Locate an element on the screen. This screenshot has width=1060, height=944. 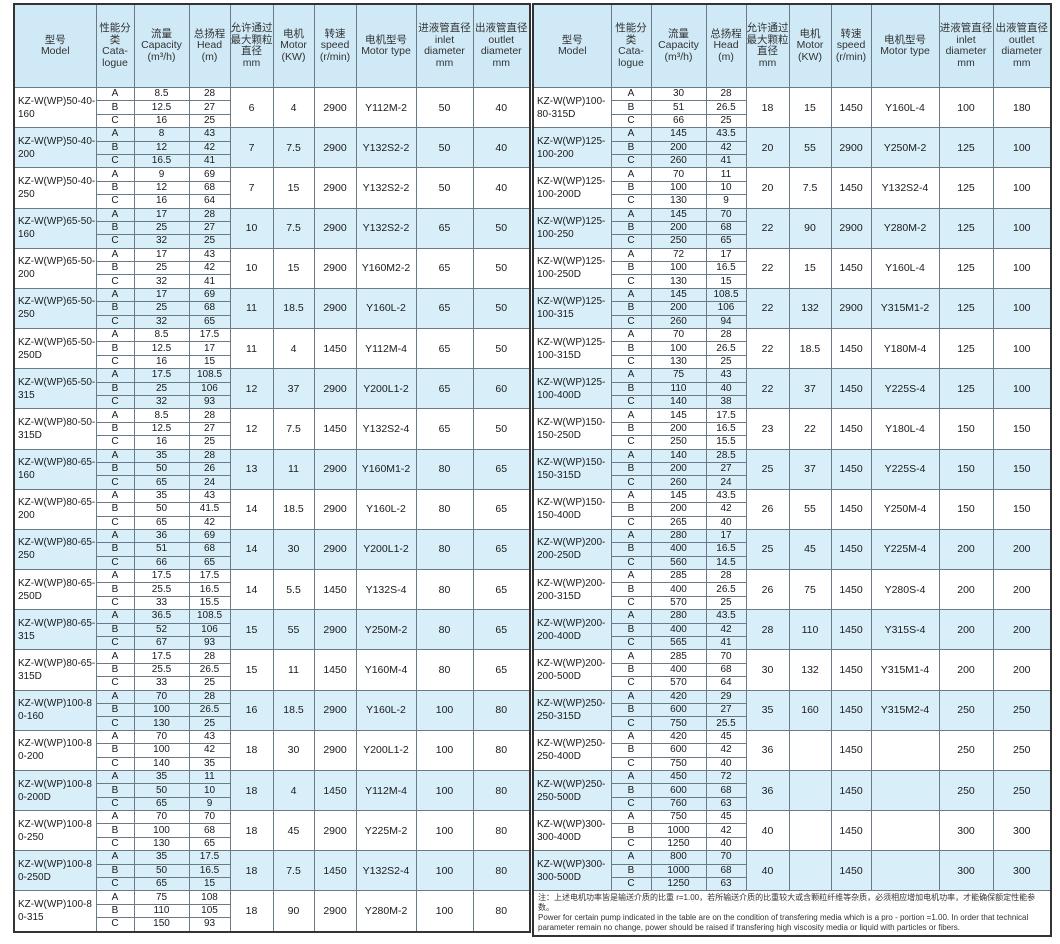
motor-power-cell: 132 is located at coordinates (810, 670).